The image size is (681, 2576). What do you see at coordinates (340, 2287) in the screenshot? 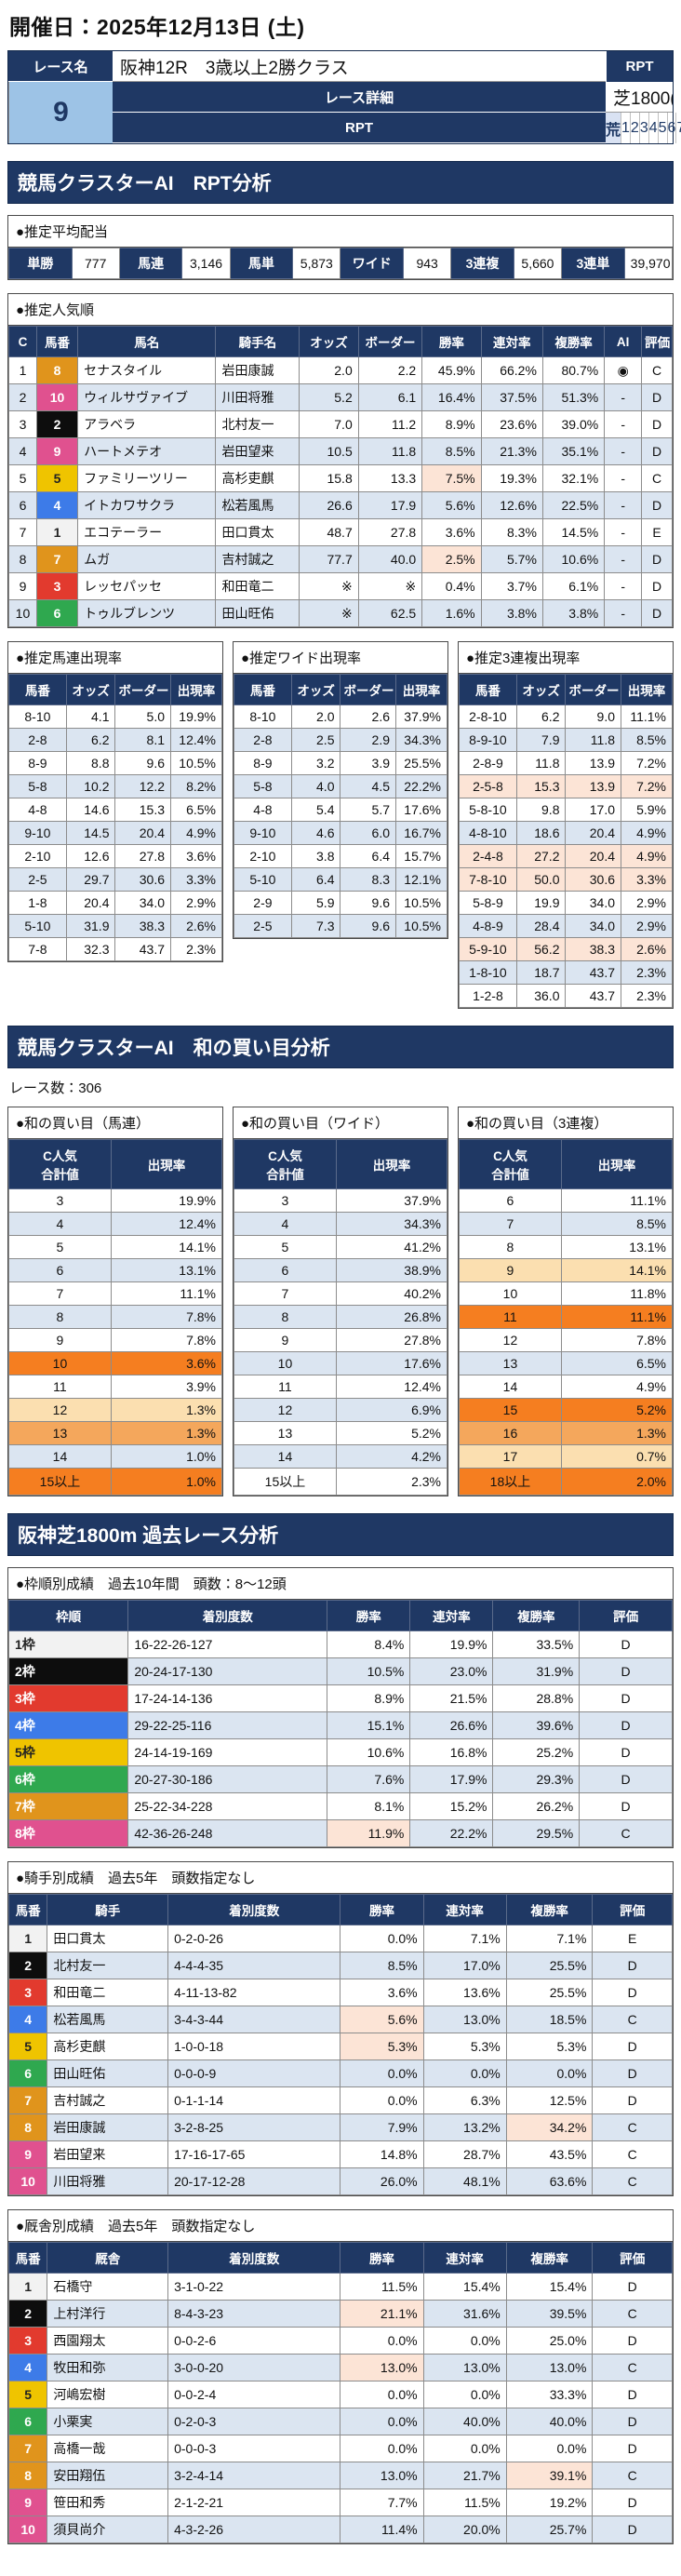
I see `stable-row: 1 石橋守 3-1-0-22 11.5% 15.4% 15.4% D` at bounding box center [340, 2287].